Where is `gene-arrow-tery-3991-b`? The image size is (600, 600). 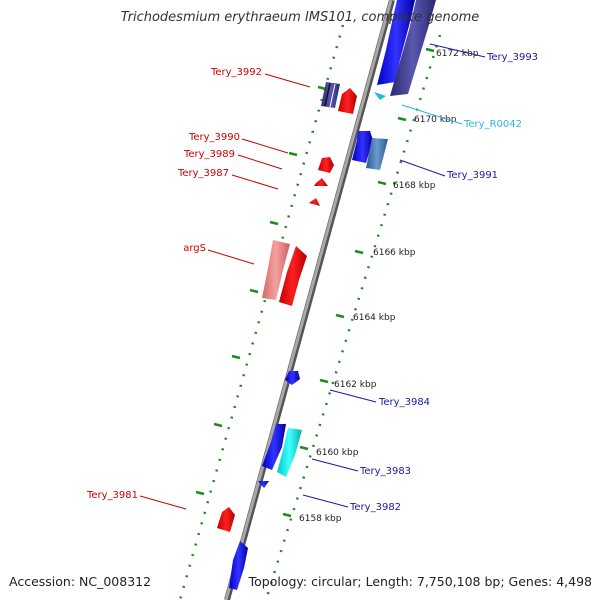 gene-arrow-tery-3991-b is located at coordinates (377, 154).